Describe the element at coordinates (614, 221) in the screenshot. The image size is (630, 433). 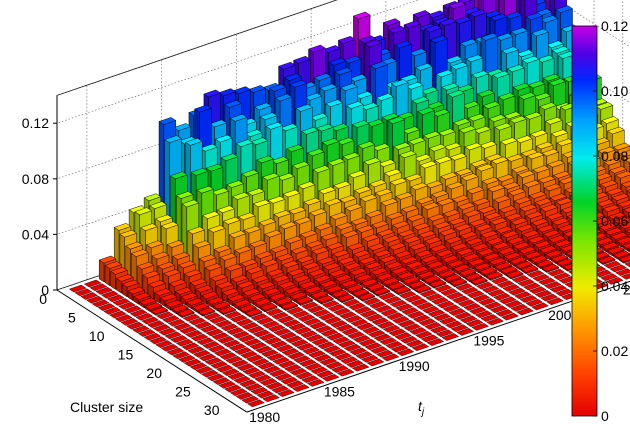
I see `colorbar-tick-label: 0.06` at that location.